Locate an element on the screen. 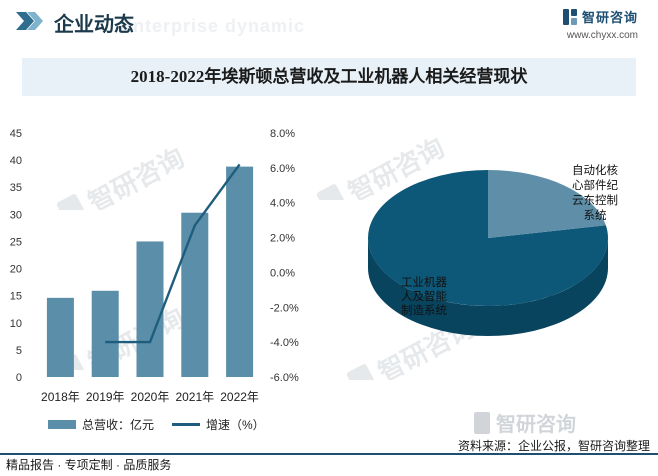  pie-label-minor: 心部件纪 is located at coordinates (595, 185).